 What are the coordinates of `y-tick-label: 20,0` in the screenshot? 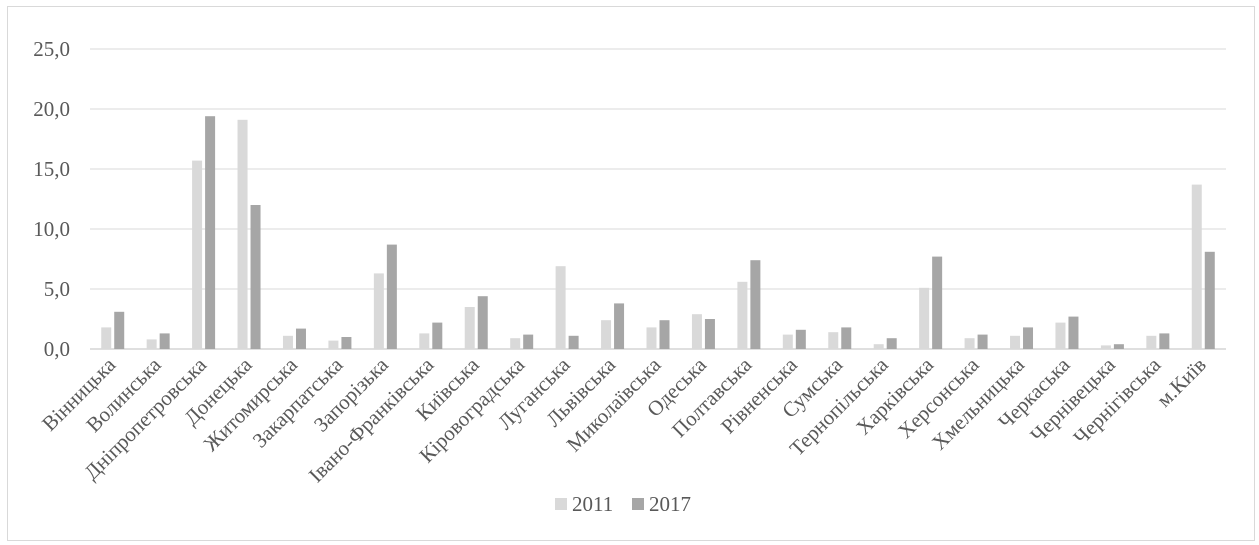 It's located at (51, 109).